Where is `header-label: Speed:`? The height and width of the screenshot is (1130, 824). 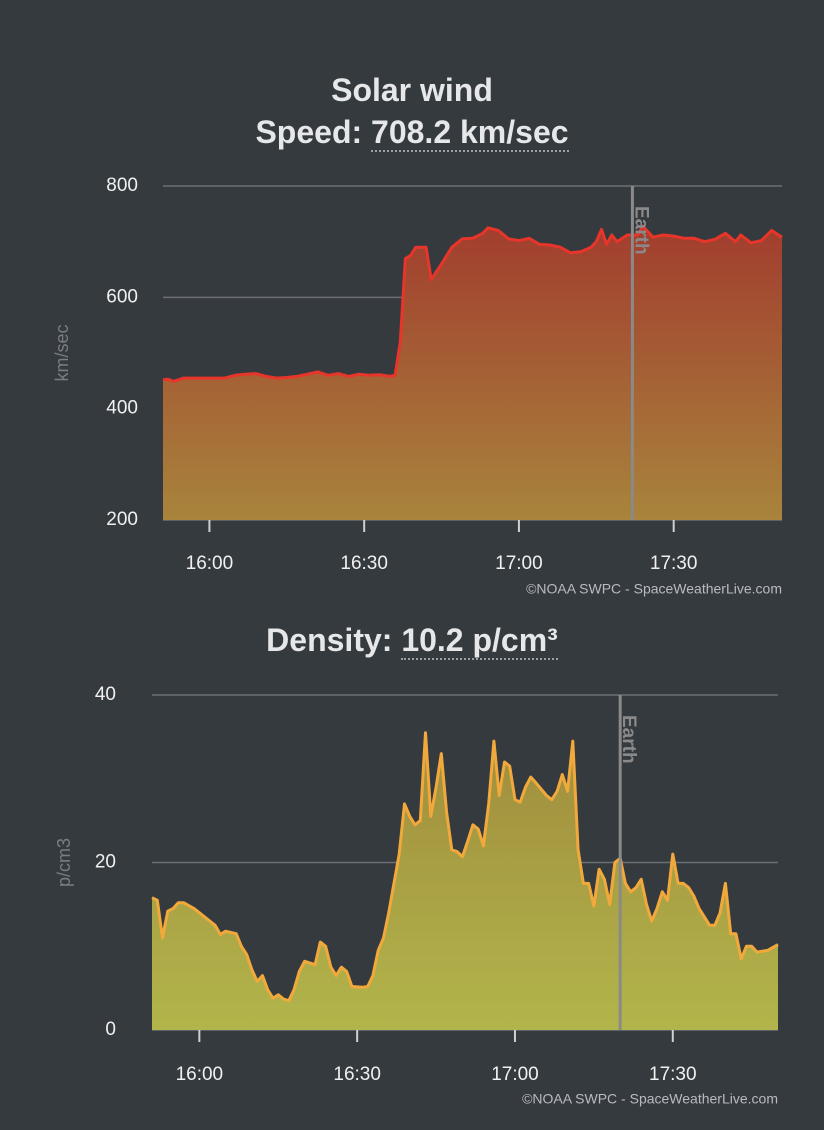 header-label: Speed: is located at coordinates (309, 132).